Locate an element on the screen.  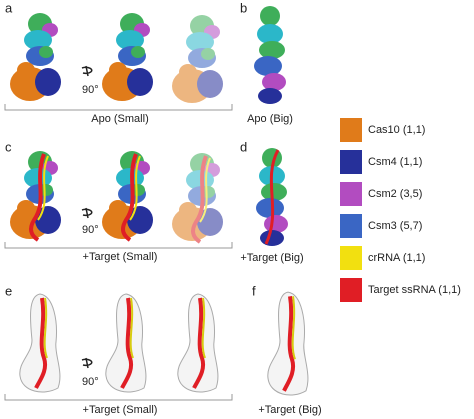
legend-label: crRNA (1,1) is located at coordinates (396, 258).